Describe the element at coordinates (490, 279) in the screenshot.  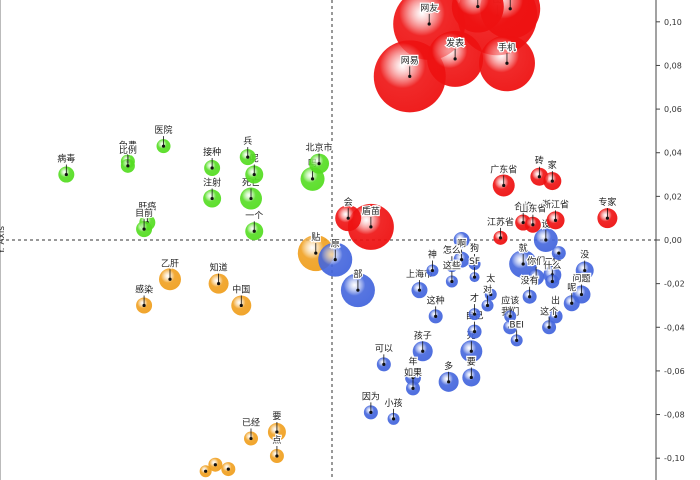
I see `point-label: 太` at that location.